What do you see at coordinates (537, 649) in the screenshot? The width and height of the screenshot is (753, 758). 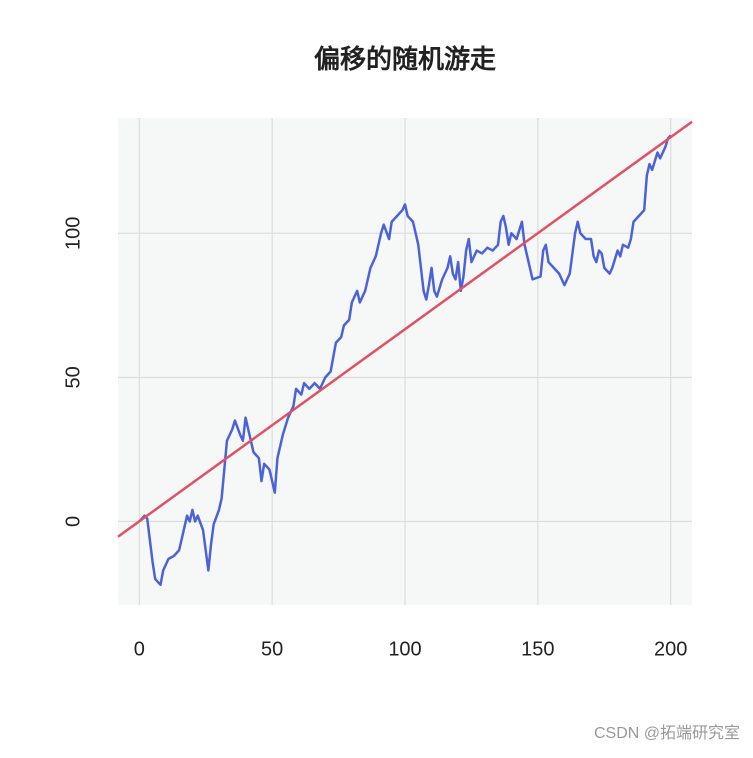 I see `x-tick-label: 150` at bounding box center [537, 649].